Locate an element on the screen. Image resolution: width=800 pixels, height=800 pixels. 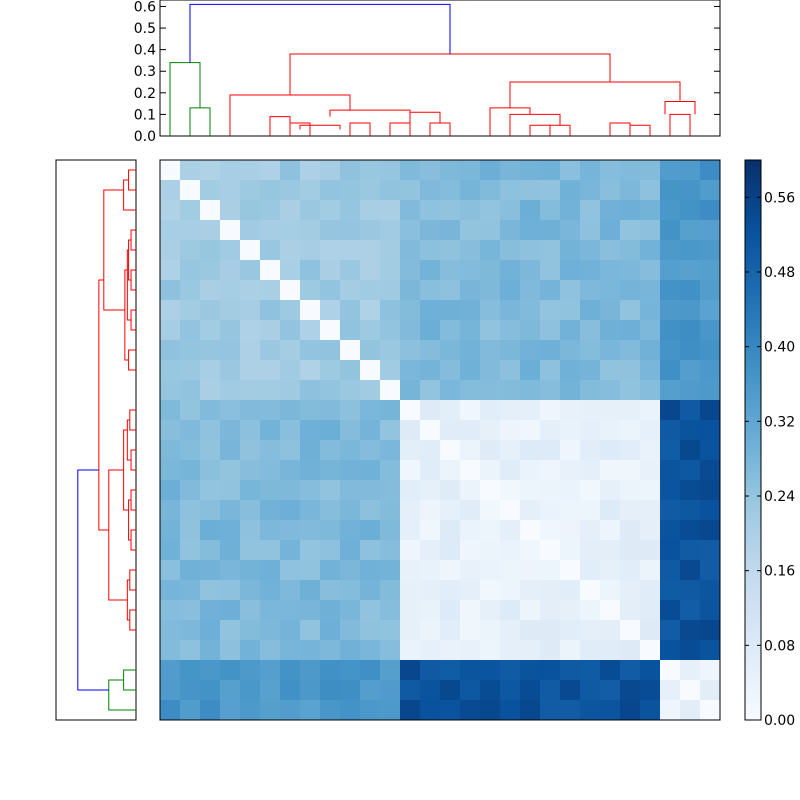
top-y-tick-label: 0.3 is located at coordinates (145, 72).